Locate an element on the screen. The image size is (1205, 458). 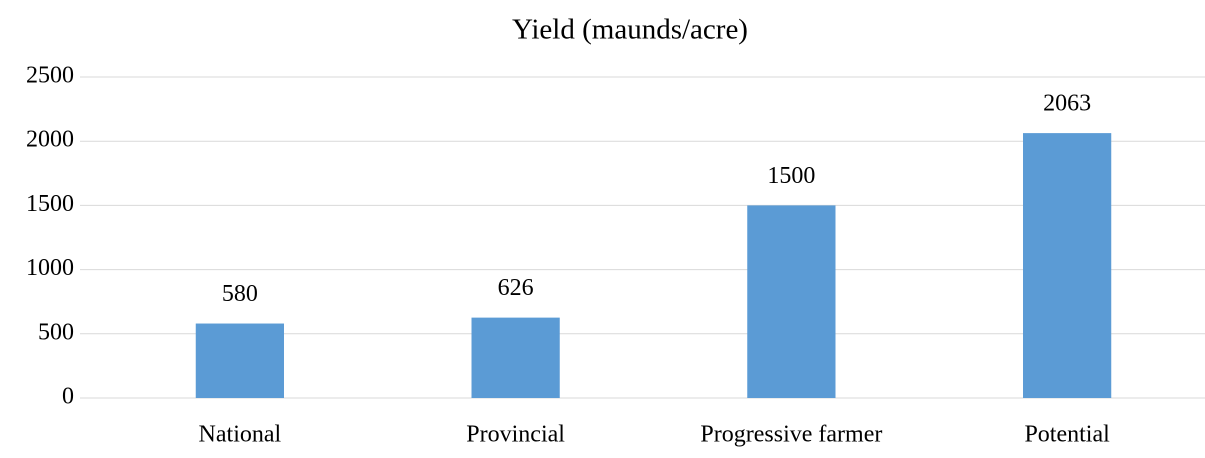
data-label: 626 is located at coordinates (516, 288).